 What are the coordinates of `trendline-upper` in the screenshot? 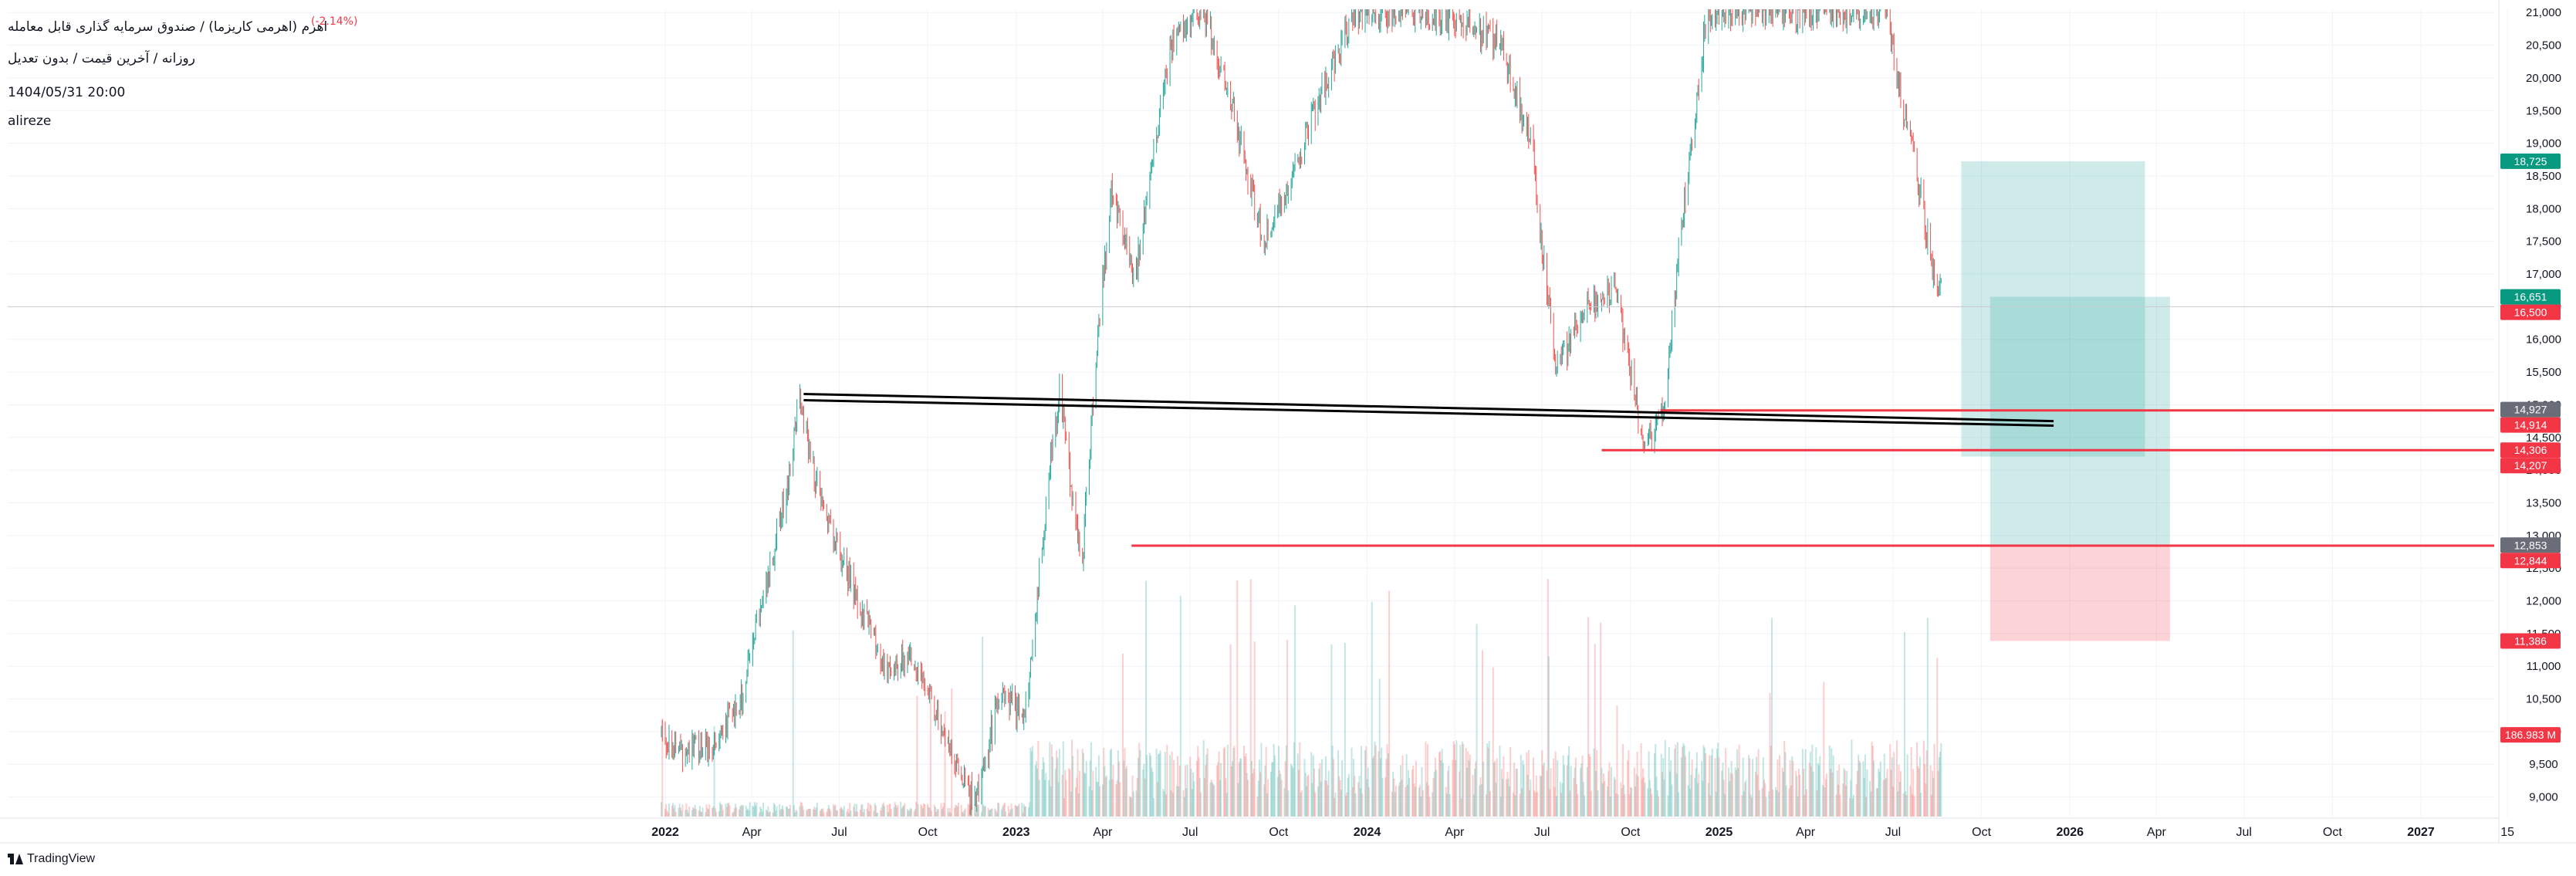 It's located at (1428, 407).